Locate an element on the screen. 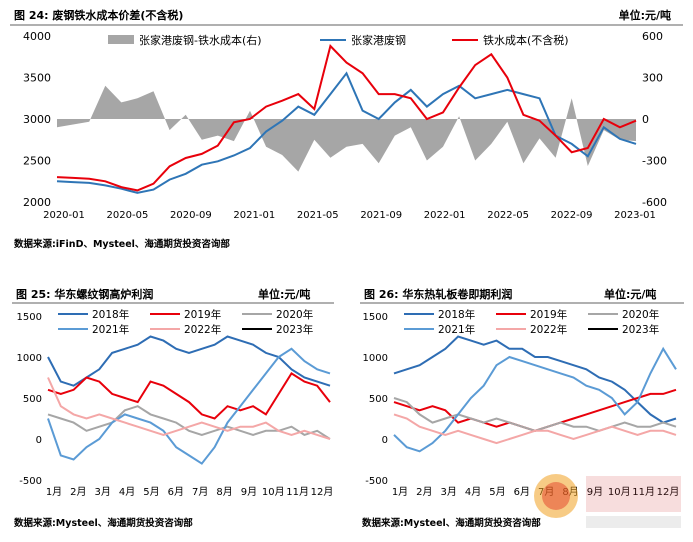  fig25-x-tick-label: 5月 is located at coordinates (151, 492).